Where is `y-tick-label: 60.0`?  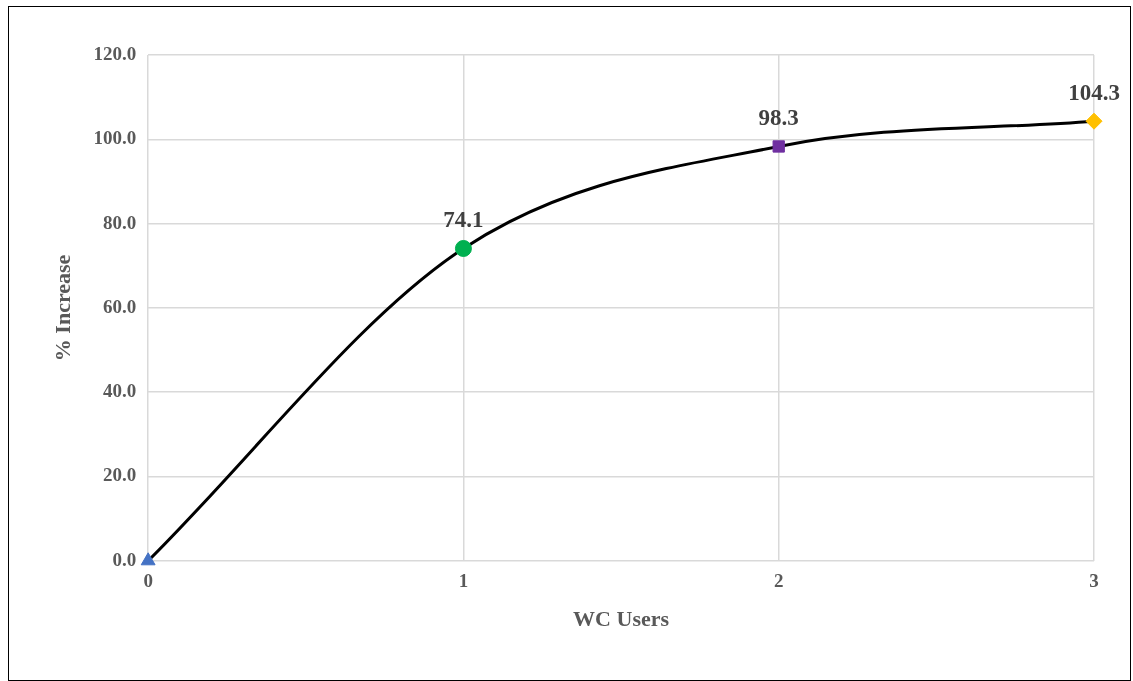
y-tick-label: 60.0 is located at coordinates (119, 306).